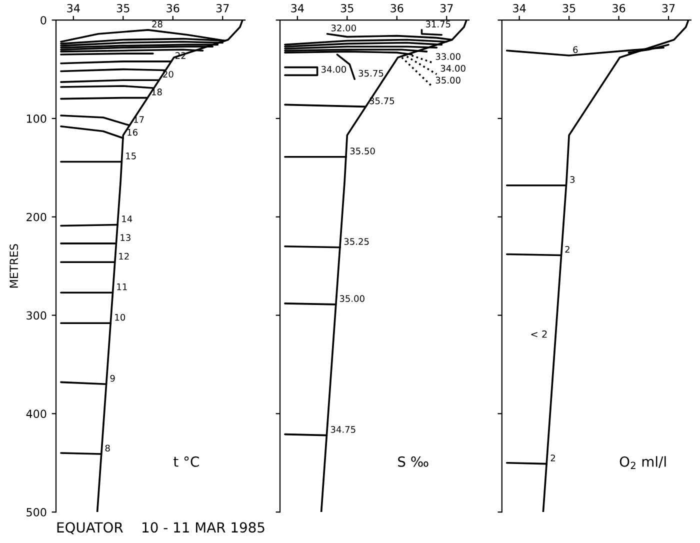 The height and width of the screenshot is (543, 700). What do you see at coordinates (133, 132) in the screenshot?
I see `annotation: 16` at bounding box center [133, 132].